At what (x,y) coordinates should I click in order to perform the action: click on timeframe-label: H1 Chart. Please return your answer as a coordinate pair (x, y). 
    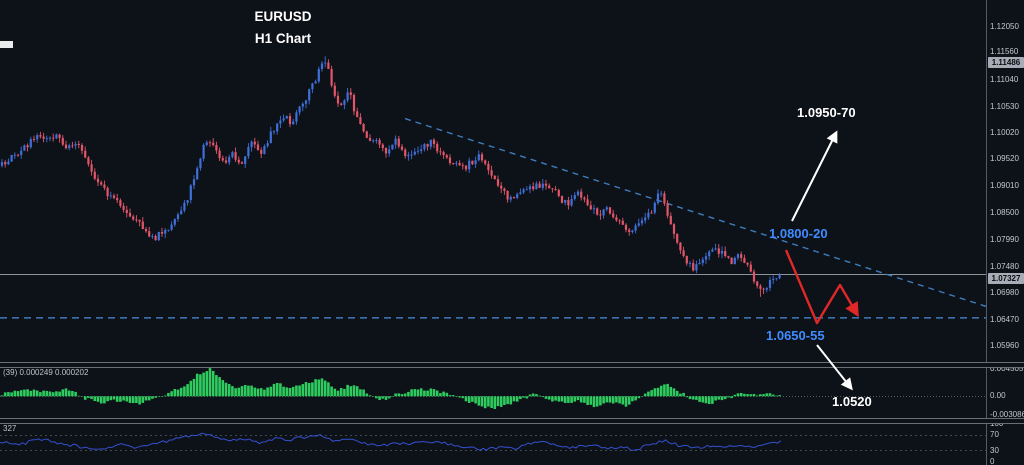
    Looking at the image, I should click on (283, 38).